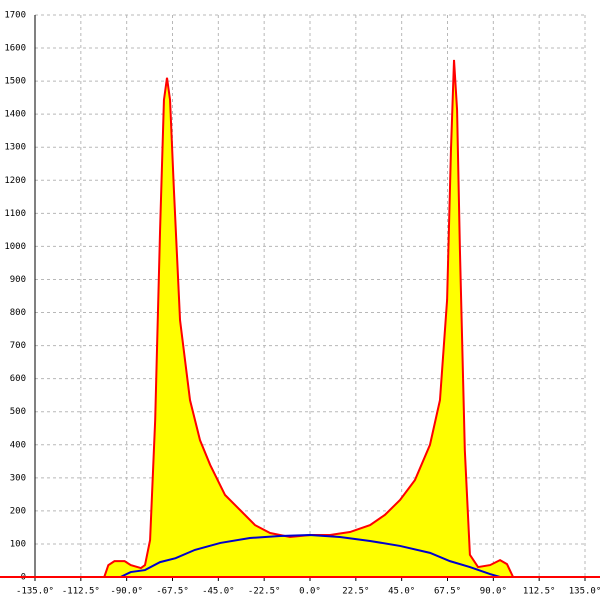  I want to click on x-tick-label: -90.0°, so click(126, 592).